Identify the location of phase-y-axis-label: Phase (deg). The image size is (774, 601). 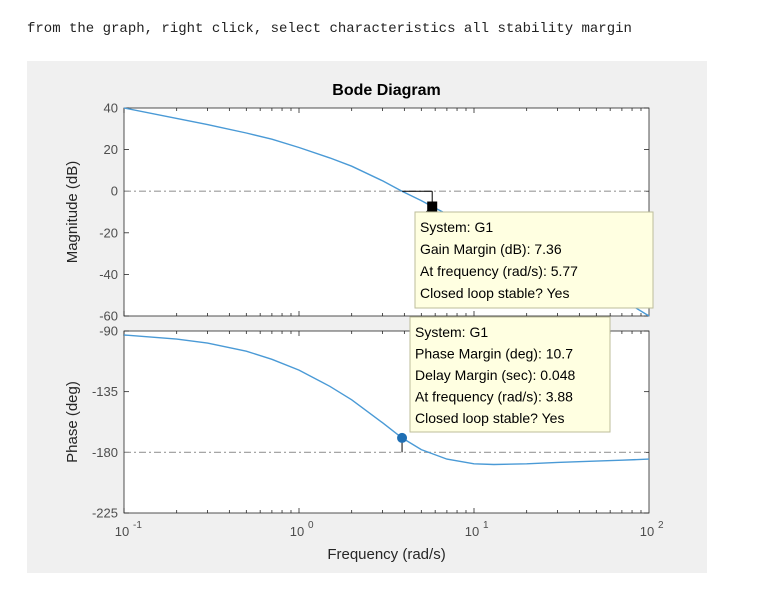
(72, 422).